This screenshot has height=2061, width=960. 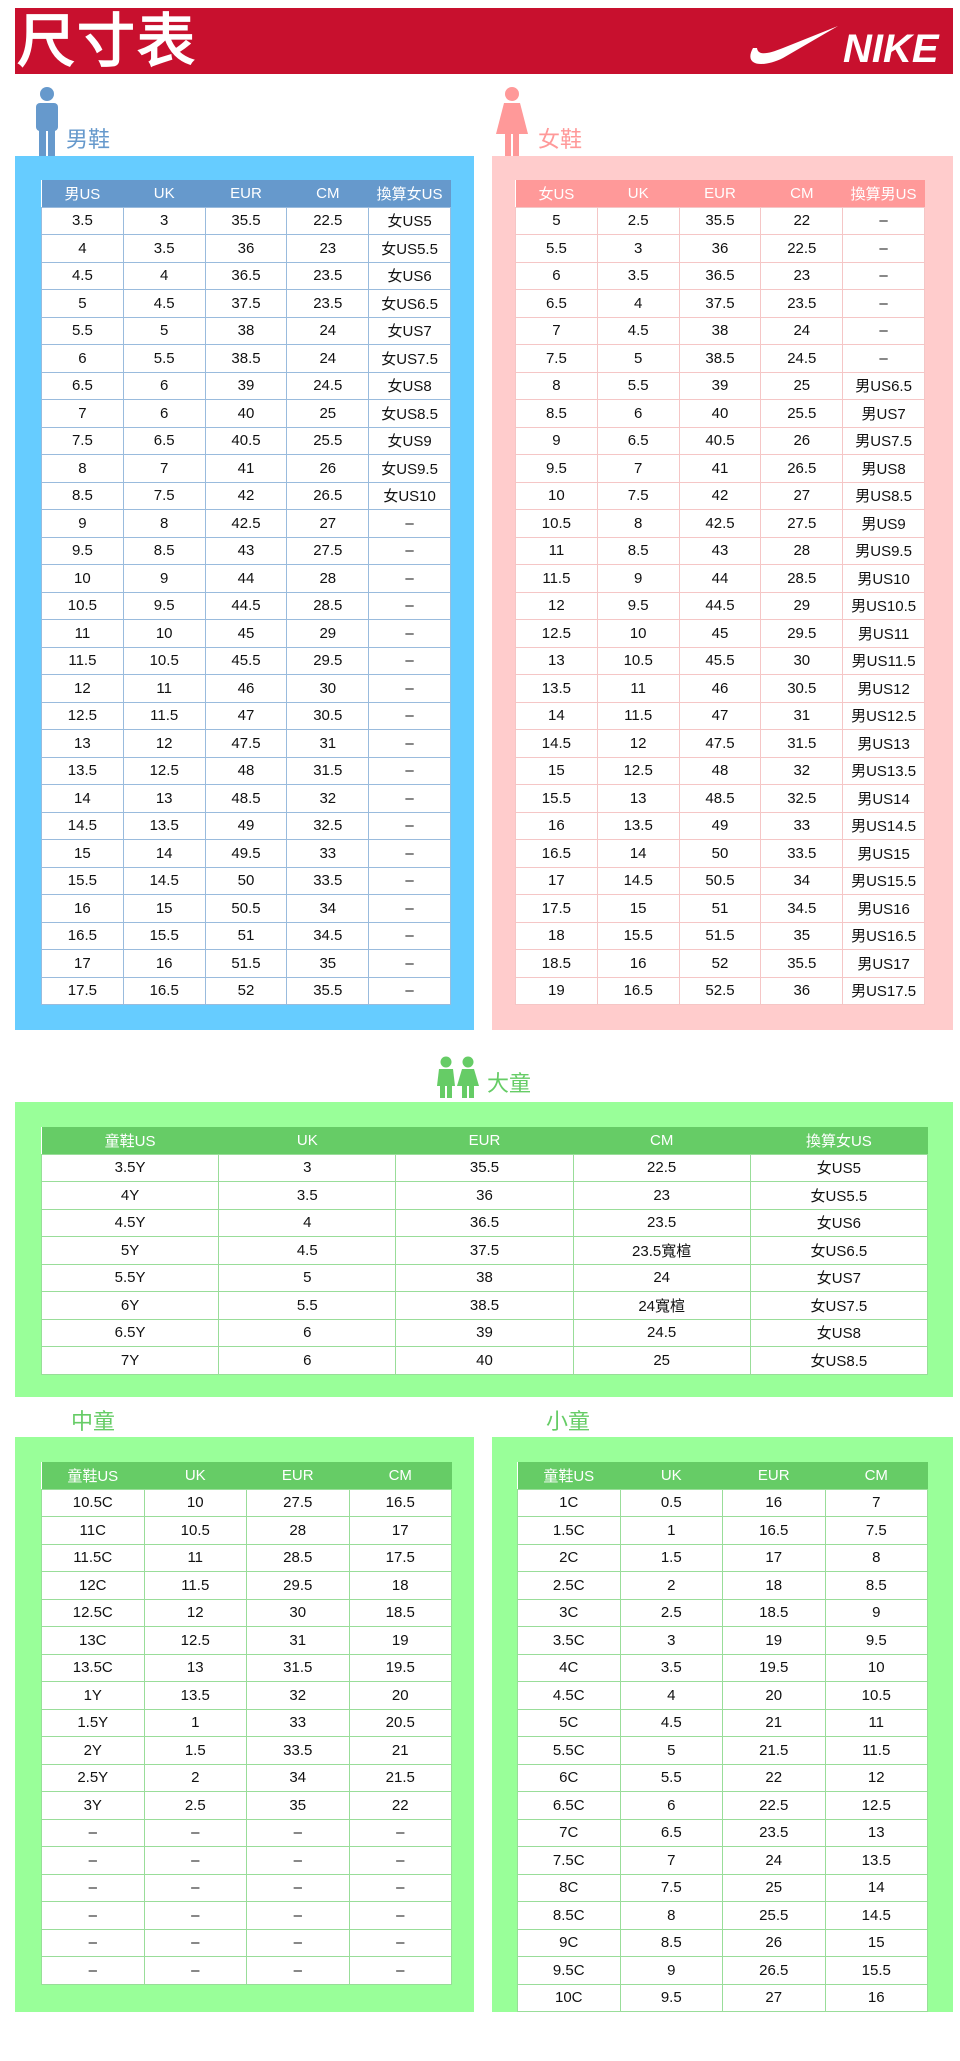 I want to click on table-cell: 11C, so click(x=93, y=1530).